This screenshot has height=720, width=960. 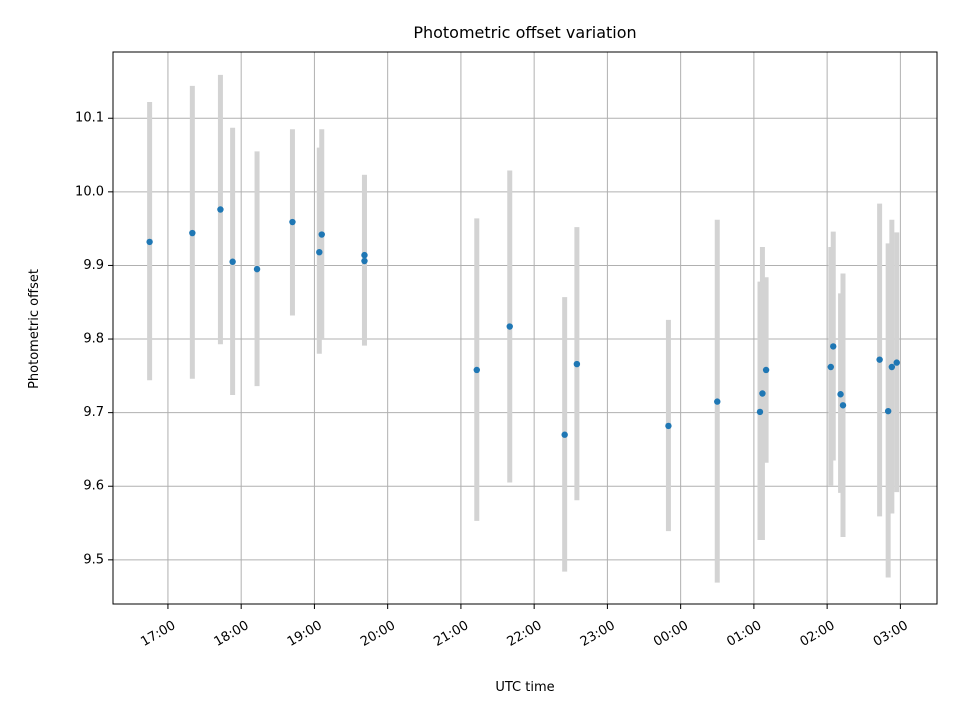 I want to click on y-axis-ticks: 9.5 9.6 9.7 9.8 9.9 10.0 10.1, so click(x=94, y=339).